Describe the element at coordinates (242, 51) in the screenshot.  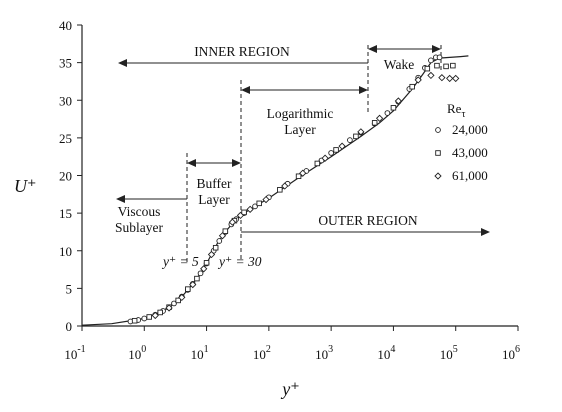
I see `inner-region-label: INNER REGION` at that location.